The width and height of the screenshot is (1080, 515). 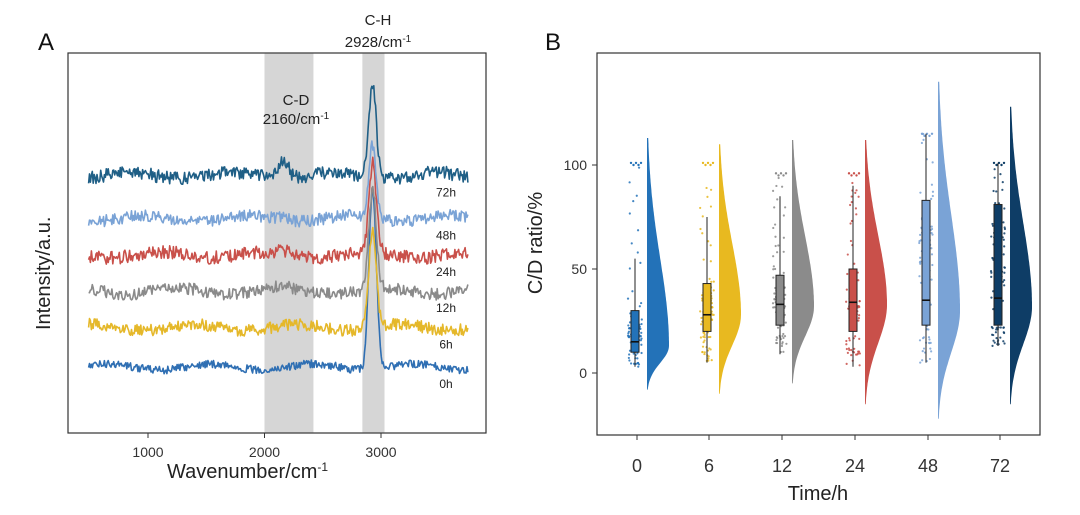 What do you see at coordinates (536, 243) in the screenshot?
I see `panel-b-y-axis-title: C/D ratio/%` at bounding box center [536, 243].